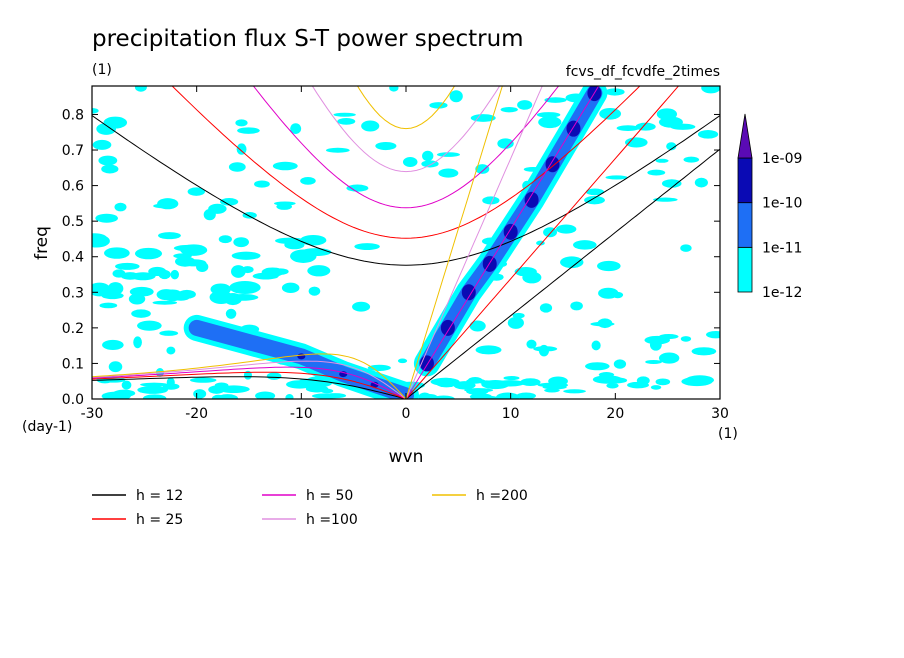 Image resolution: width=904 pixels, height=658 pixels. Describe the element at coordinates (73, 293) in the screenshot. I see `y-tick-label: 0.3` at that location.